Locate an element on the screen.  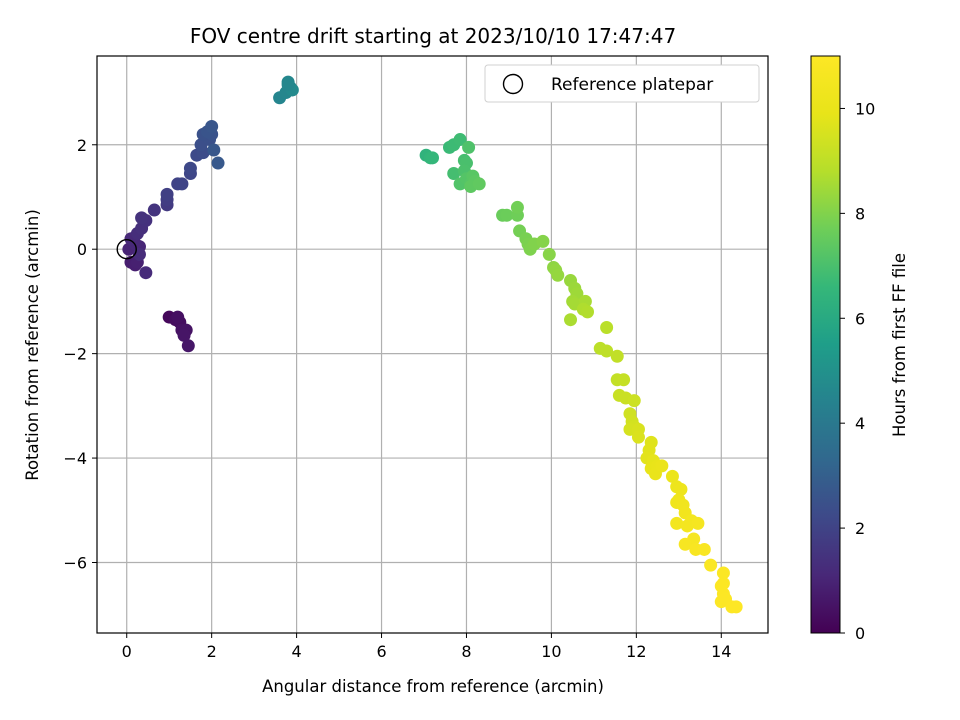
y-tick-label: −6 is located at coordinates (75, 563).